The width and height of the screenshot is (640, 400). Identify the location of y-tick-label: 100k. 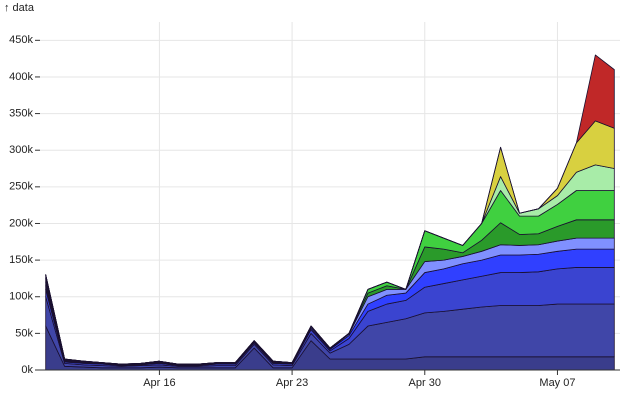
(21, 297).